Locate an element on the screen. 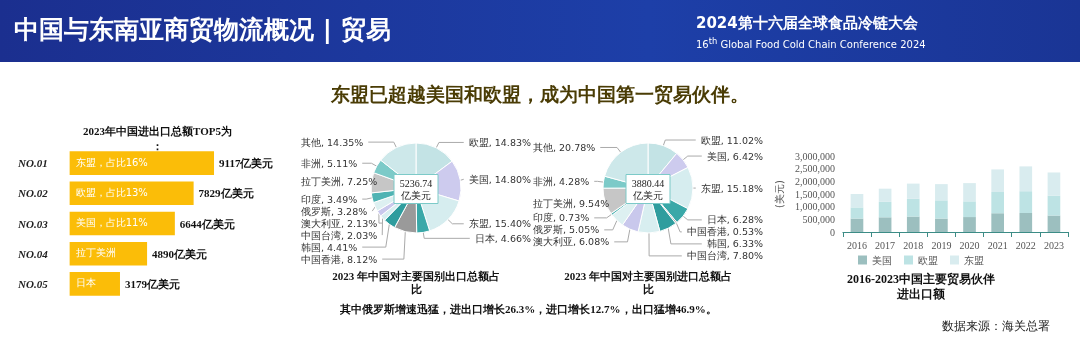 Image resolution: width=1080 pixels, height=337 pixels. data-label: 9117亿美元 is located at coordinates (246, 163).